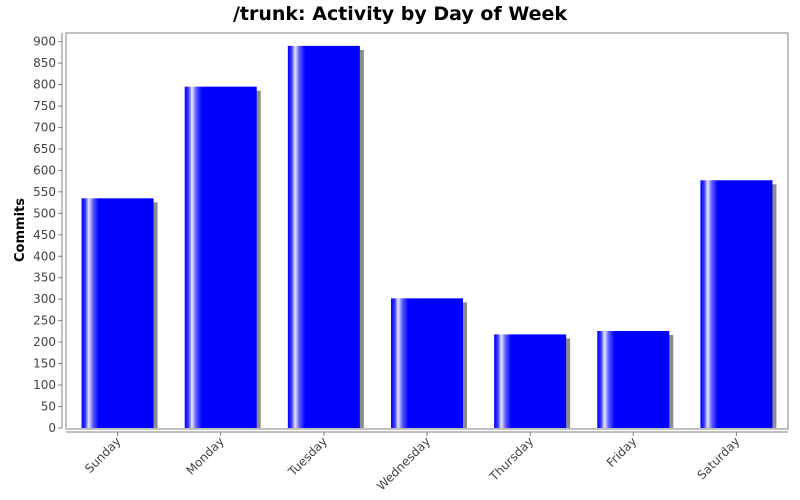 The height and width of the screenshot is (500, 800). I want to click on x-tick-label-saturday: Saturday, so click(718, 458).